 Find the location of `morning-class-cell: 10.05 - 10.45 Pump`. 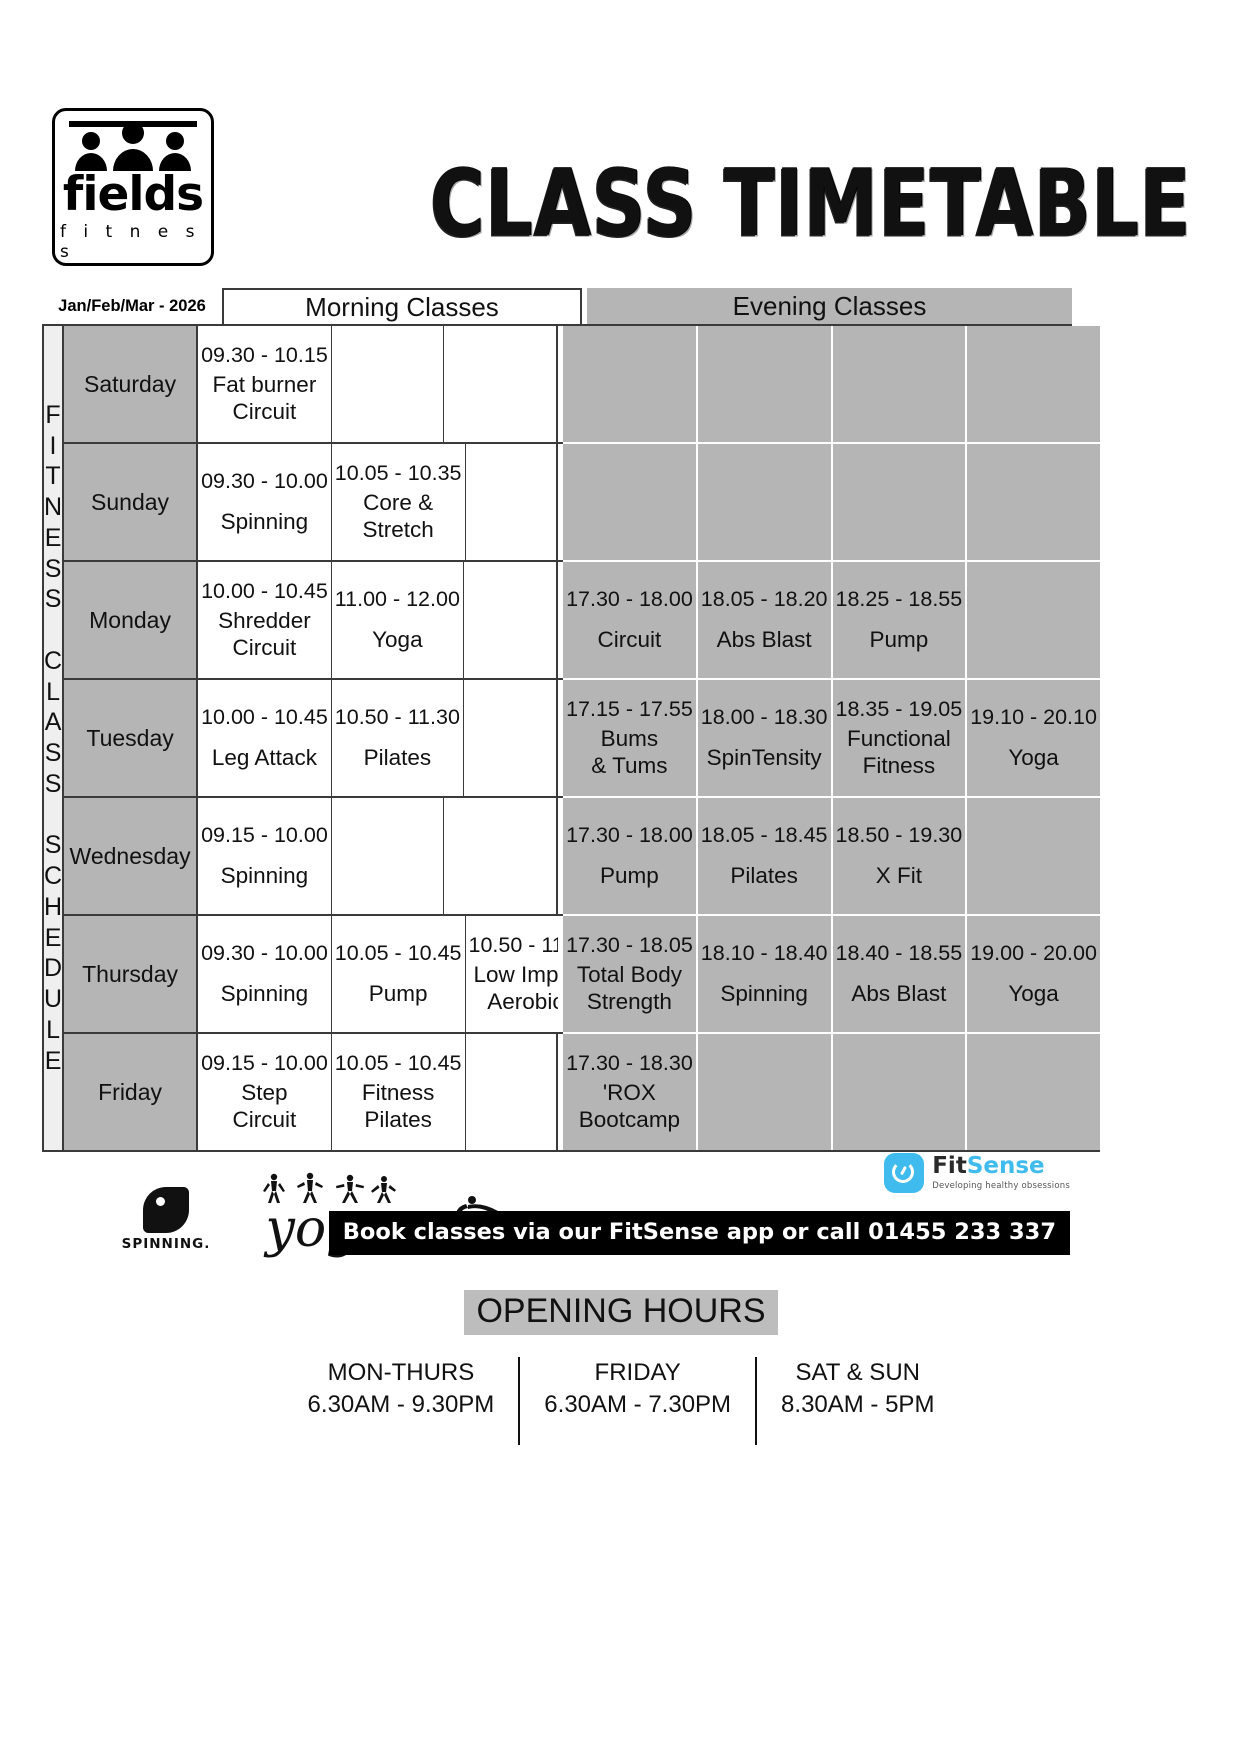

morning-class-cell: 10.05 - 10.45 Pump is located at coordinates (398, 974).